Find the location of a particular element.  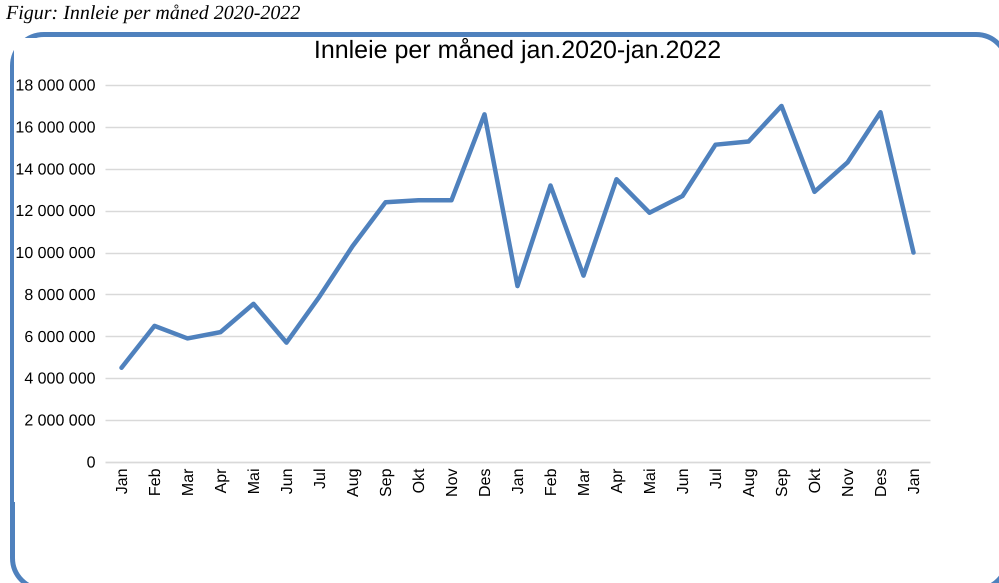

y-tick-label: 4 000 000 is located at coordinates (60, 379).